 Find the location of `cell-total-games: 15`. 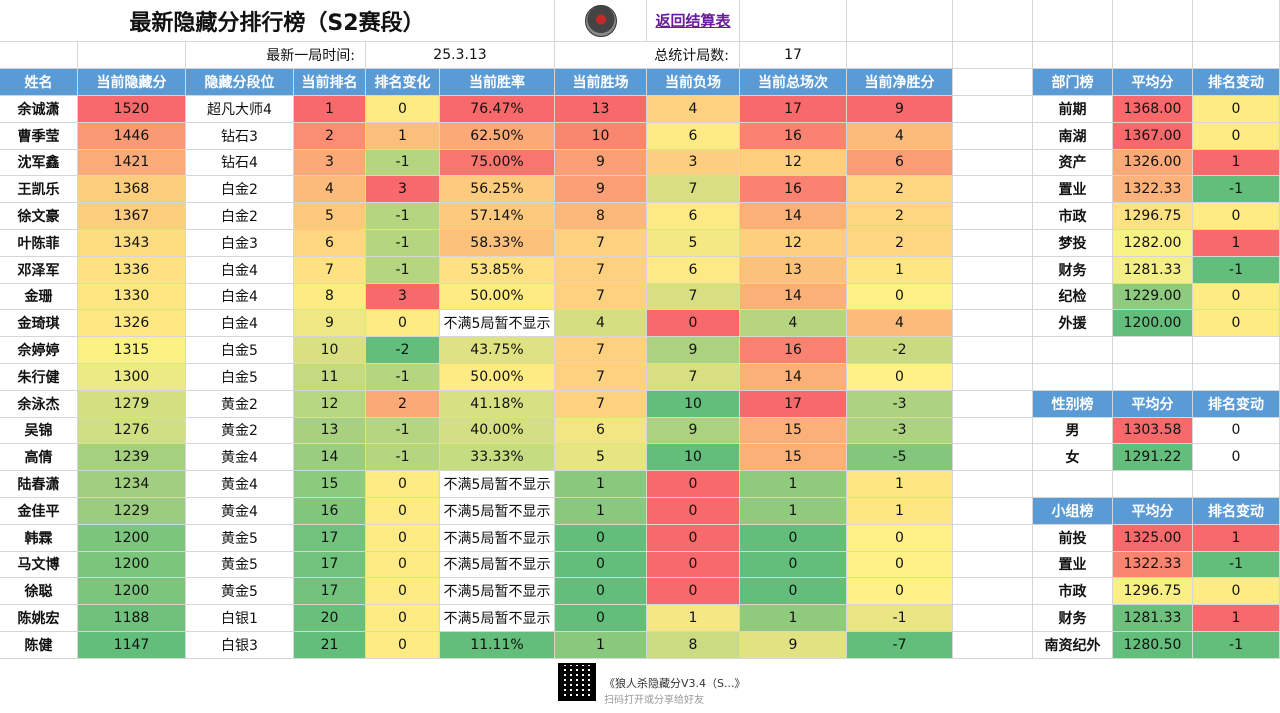

cell-total-games: 15 is located at coordinates (793, 458).